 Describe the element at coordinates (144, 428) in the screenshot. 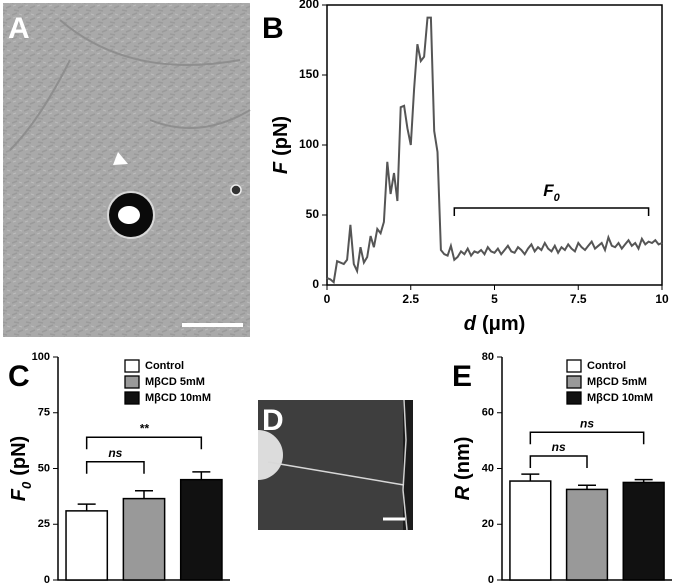

I see `significance-label: **` at that location.